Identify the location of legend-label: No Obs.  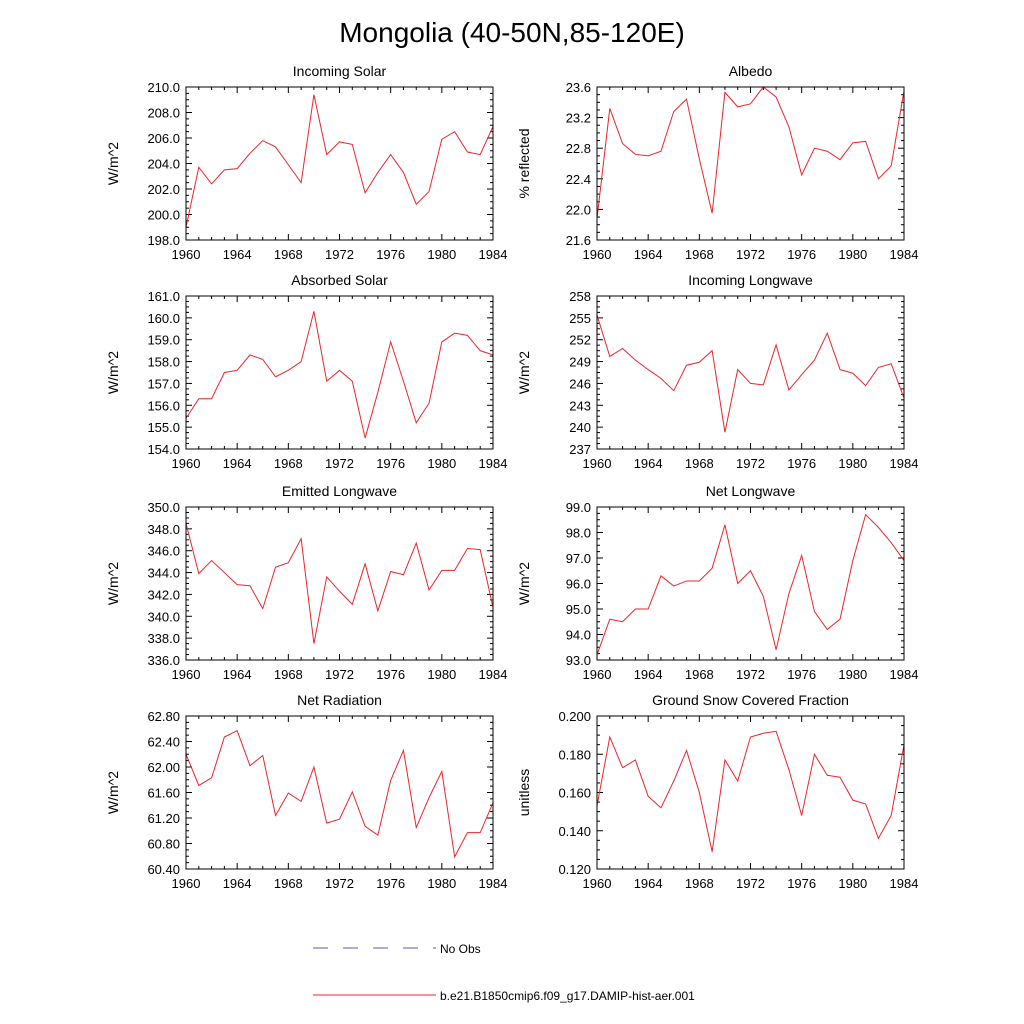
(460, 949).